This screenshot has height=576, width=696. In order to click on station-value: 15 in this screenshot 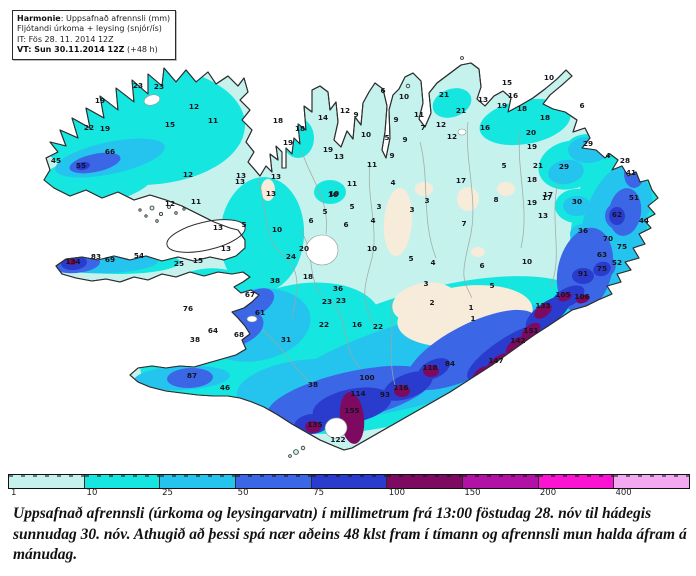, I will do `click(170, 124)`.